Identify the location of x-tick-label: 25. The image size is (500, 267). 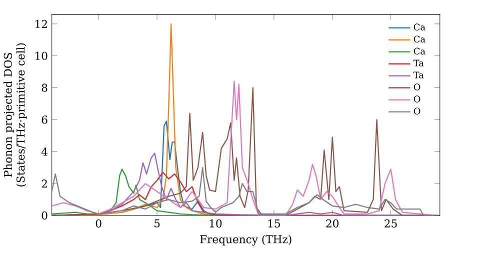
(390, 223).